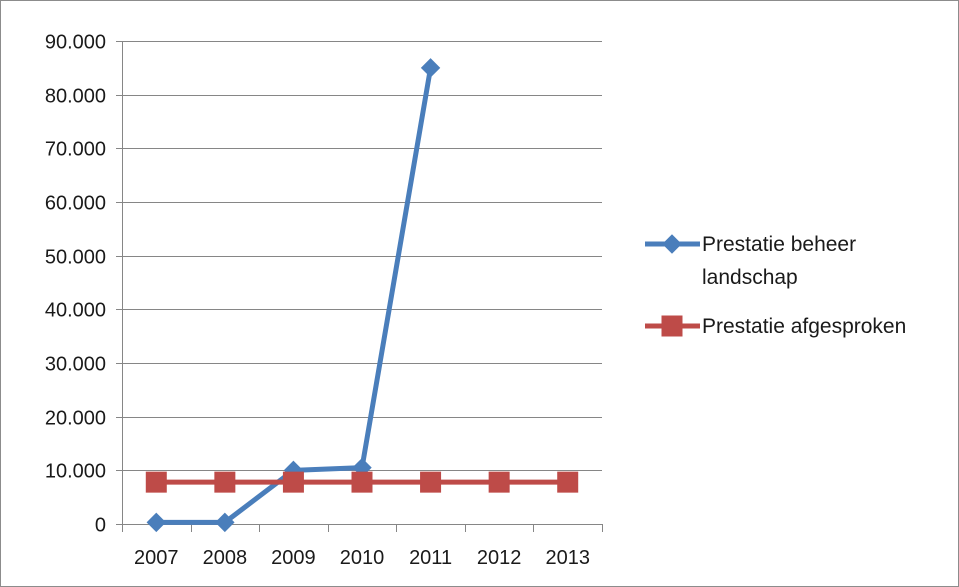  I want to click on y-tick-label: 40.000, so click(75, 311).